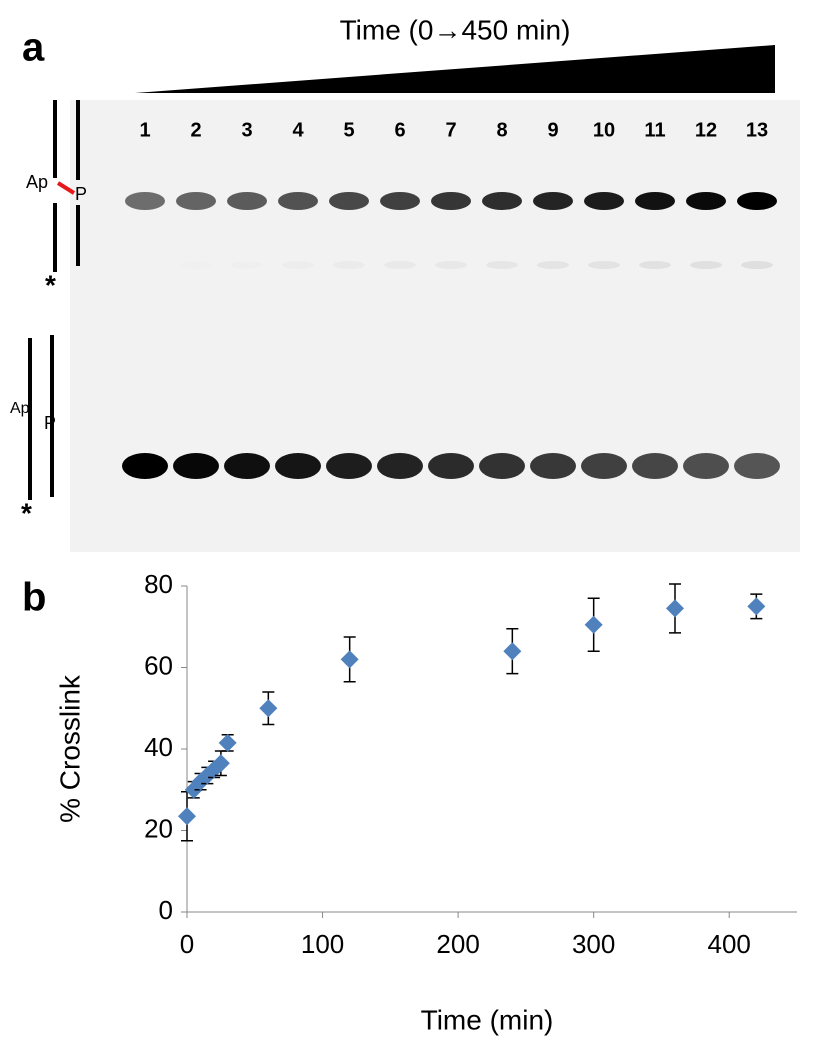 The height and width of the screenshot is (1055, 817). I want to click on top-duplex, so click(66, 186).